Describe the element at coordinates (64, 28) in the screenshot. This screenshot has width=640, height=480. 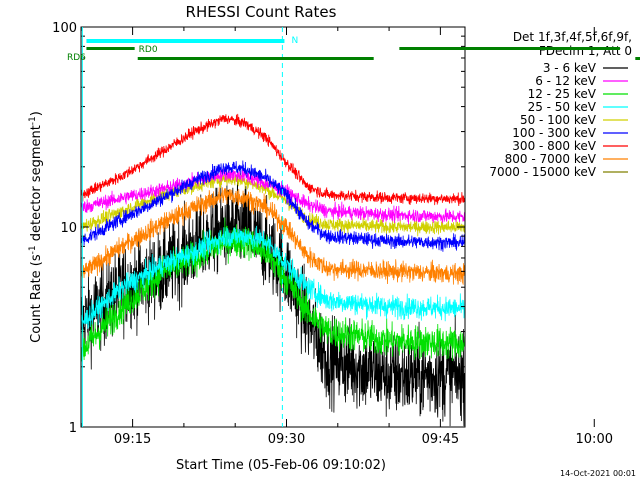
I see `y-tick-label-2: 100` at that location.